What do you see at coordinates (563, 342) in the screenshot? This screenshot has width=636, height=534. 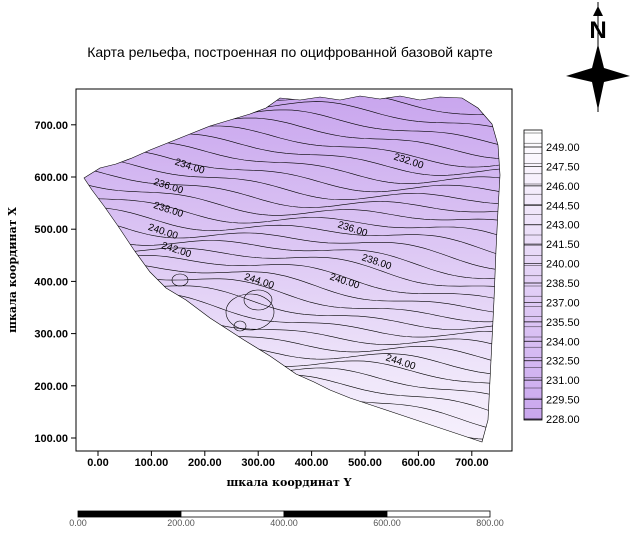 I see `legend-level-label: 234.00` at bounding box center [563, 342].